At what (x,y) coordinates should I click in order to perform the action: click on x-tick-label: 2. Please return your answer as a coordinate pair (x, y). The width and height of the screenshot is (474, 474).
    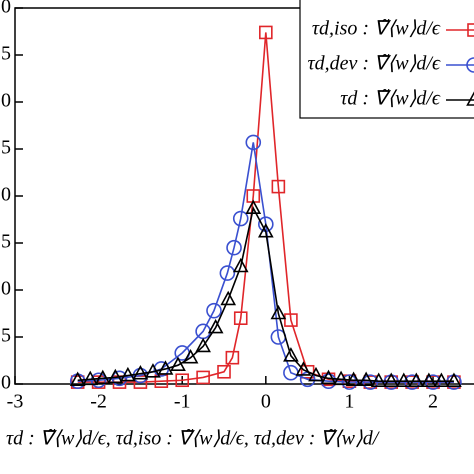
    Looking at the image, I should click on (433, 402).